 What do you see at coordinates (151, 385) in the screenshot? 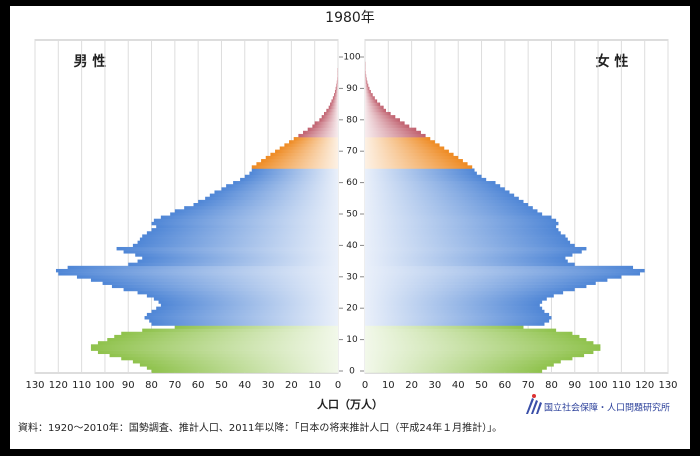
I see `x-tick-label: 80` at bounding box center [151, 385].